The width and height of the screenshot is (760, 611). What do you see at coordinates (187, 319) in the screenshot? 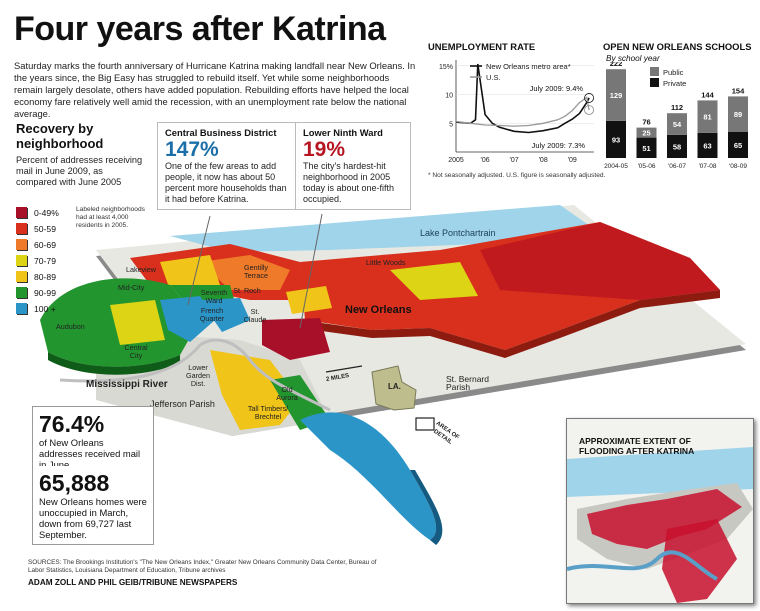
I see `cbd-blue` at bounding box center [187, 319].